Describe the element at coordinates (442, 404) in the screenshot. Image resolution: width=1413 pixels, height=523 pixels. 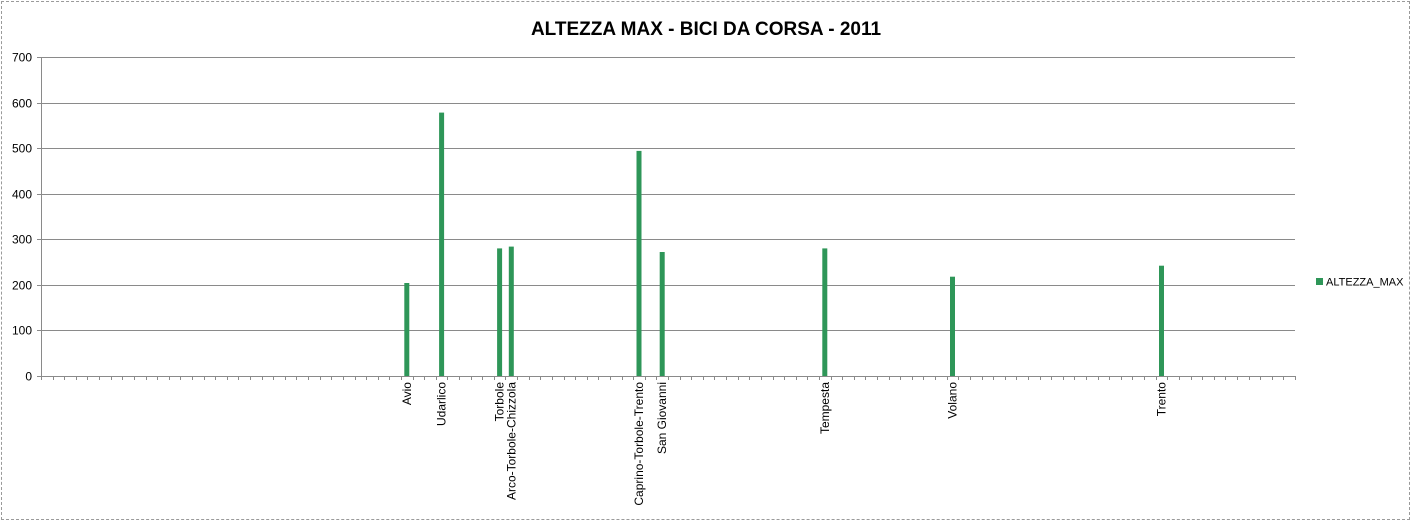
I see `x-category-label: Udarlico` at that location.